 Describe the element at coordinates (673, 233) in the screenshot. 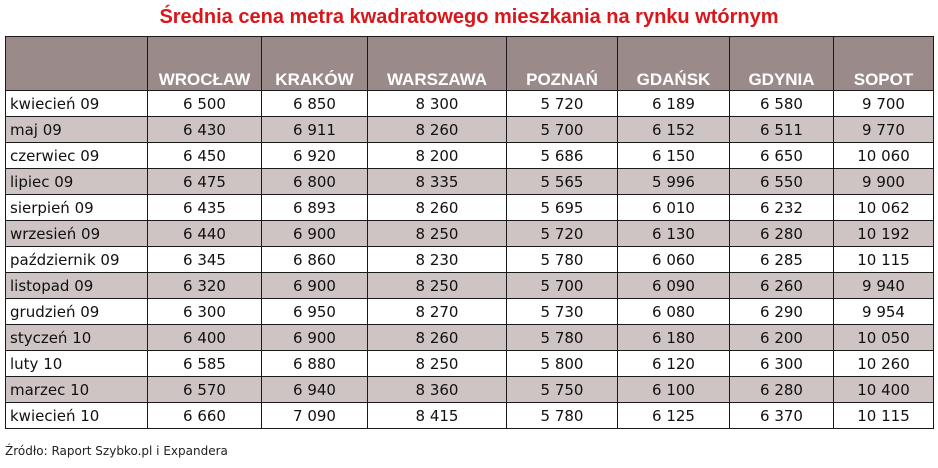

I see `price-cell: 6 130` at that location.